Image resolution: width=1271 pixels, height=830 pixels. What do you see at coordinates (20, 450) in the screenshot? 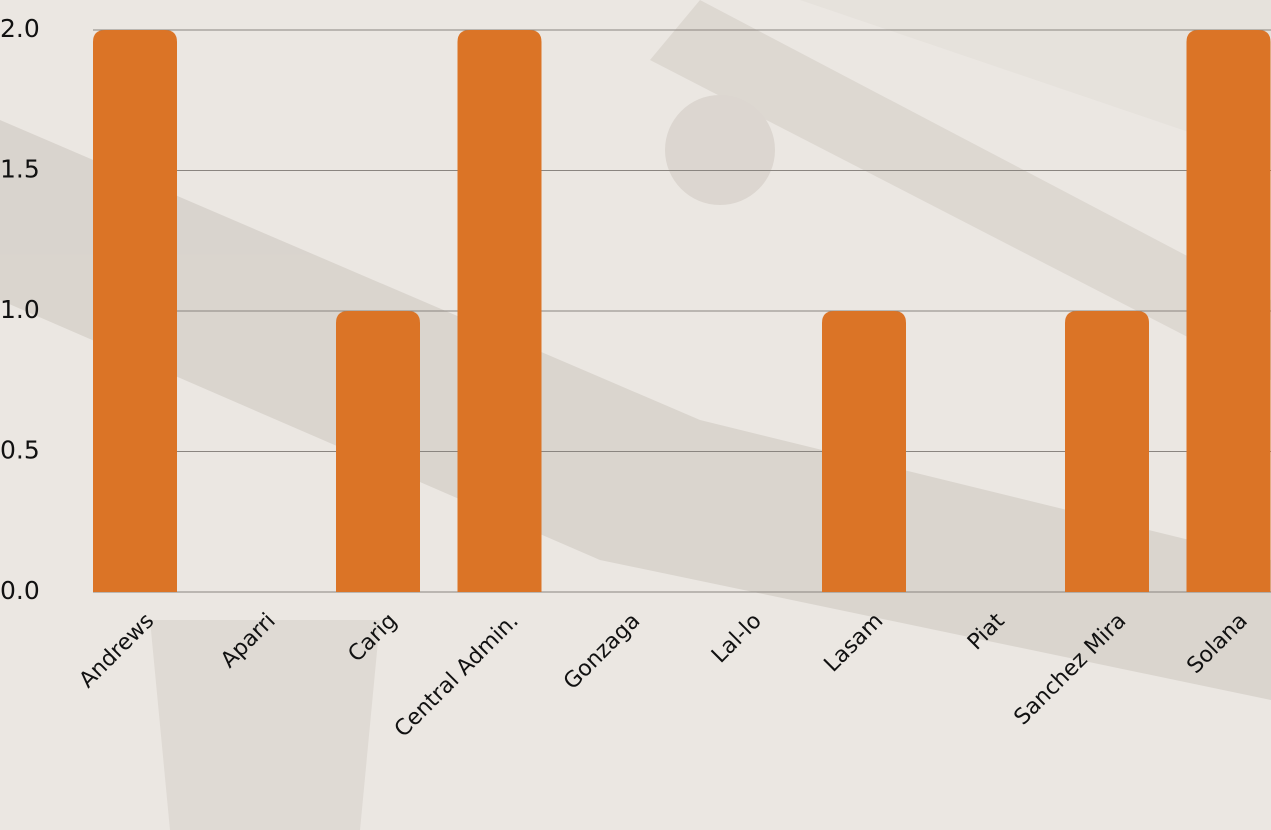
I see `y-tick-label: 0.5` at bounding box center [20, 450].